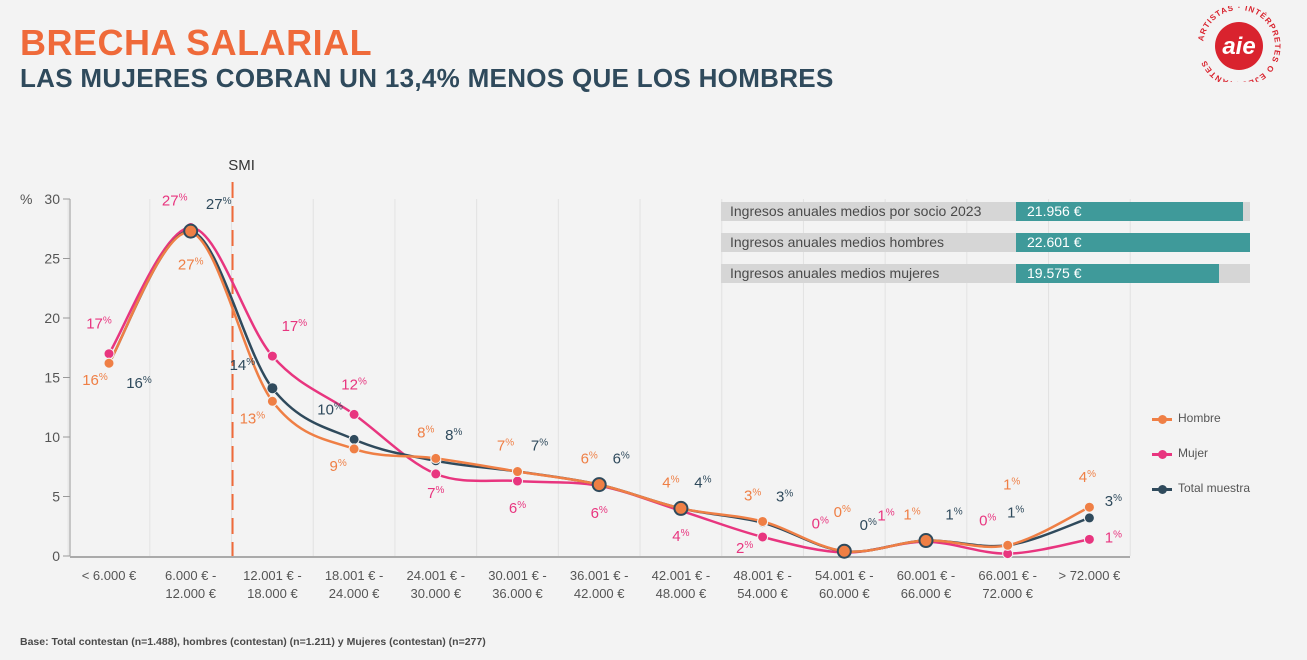  I want to click on x-tick-label: 30.000 €, so click(435, 593).